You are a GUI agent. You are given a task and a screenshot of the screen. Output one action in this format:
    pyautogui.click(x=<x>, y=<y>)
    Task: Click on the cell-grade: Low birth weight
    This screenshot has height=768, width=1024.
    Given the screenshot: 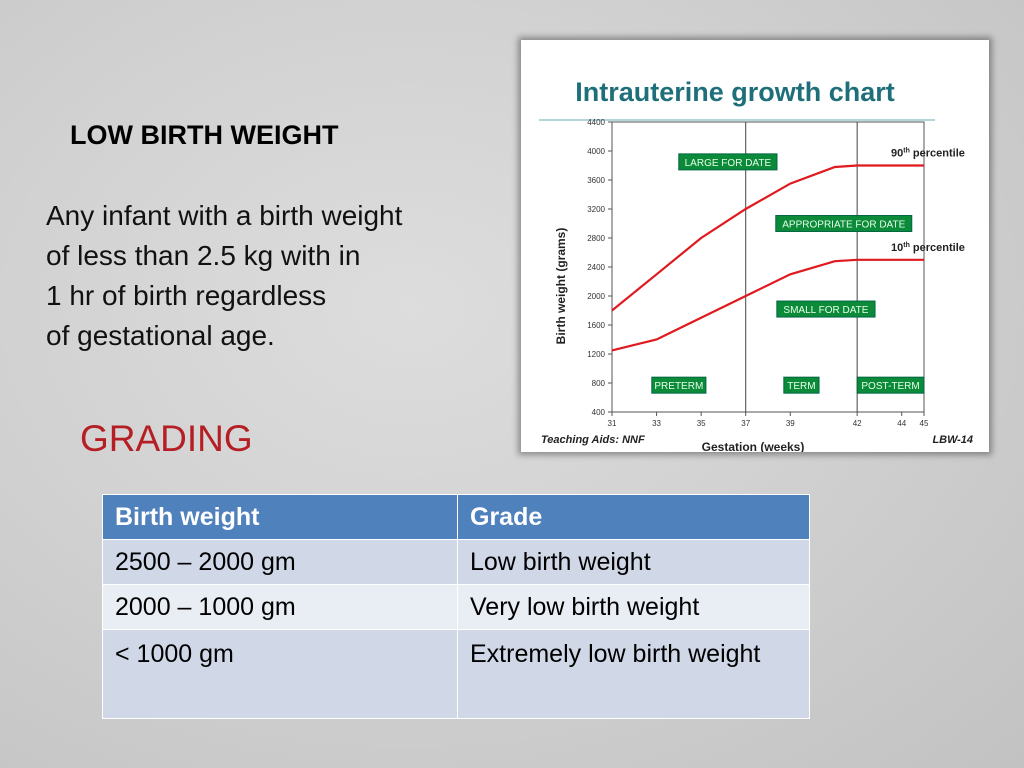 What is the action you would take?
    pyautogui.click(x=633, y=562)
    